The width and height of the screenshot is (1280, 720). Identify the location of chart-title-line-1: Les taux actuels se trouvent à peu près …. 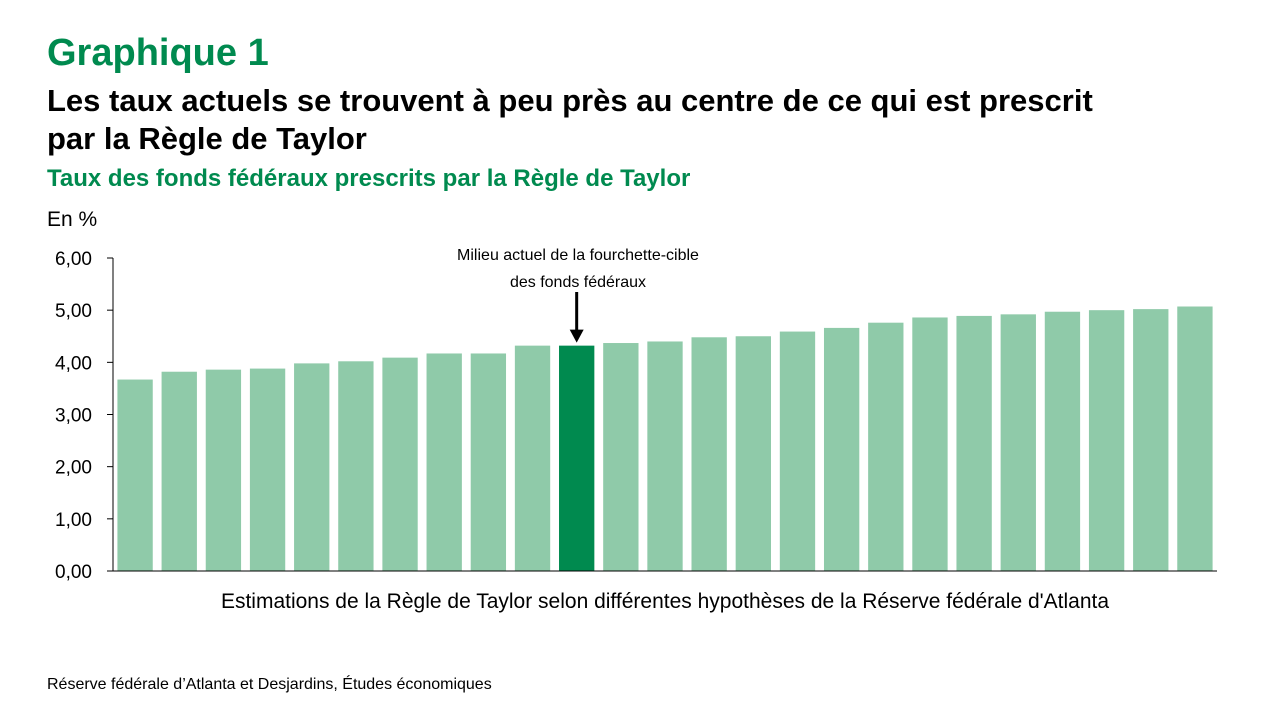
(570, 100).